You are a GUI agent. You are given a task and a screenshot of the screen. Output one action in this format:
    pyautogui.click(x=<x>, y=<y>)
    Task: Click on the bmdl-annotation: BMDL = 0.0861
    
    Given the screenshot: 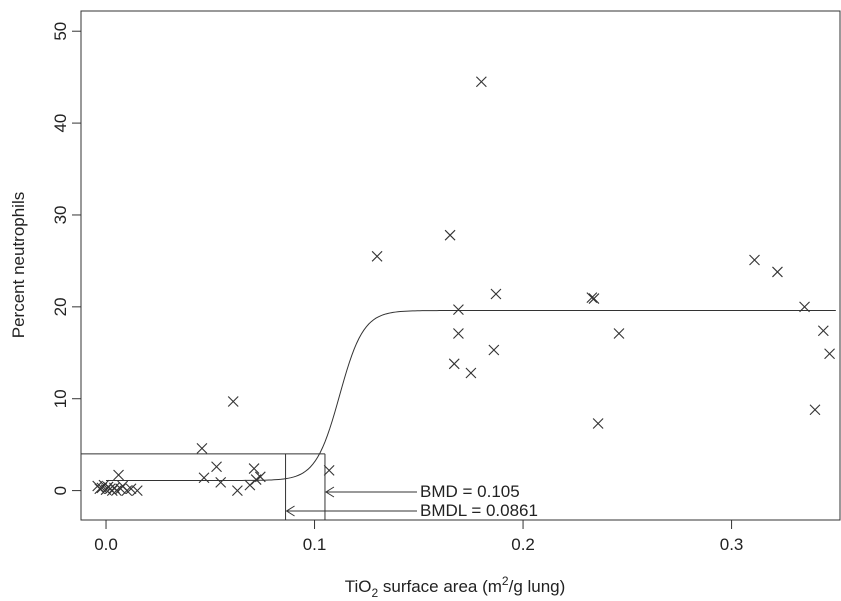 What is the action you would take?
    pyautogui.click(x=479, y=510)
    